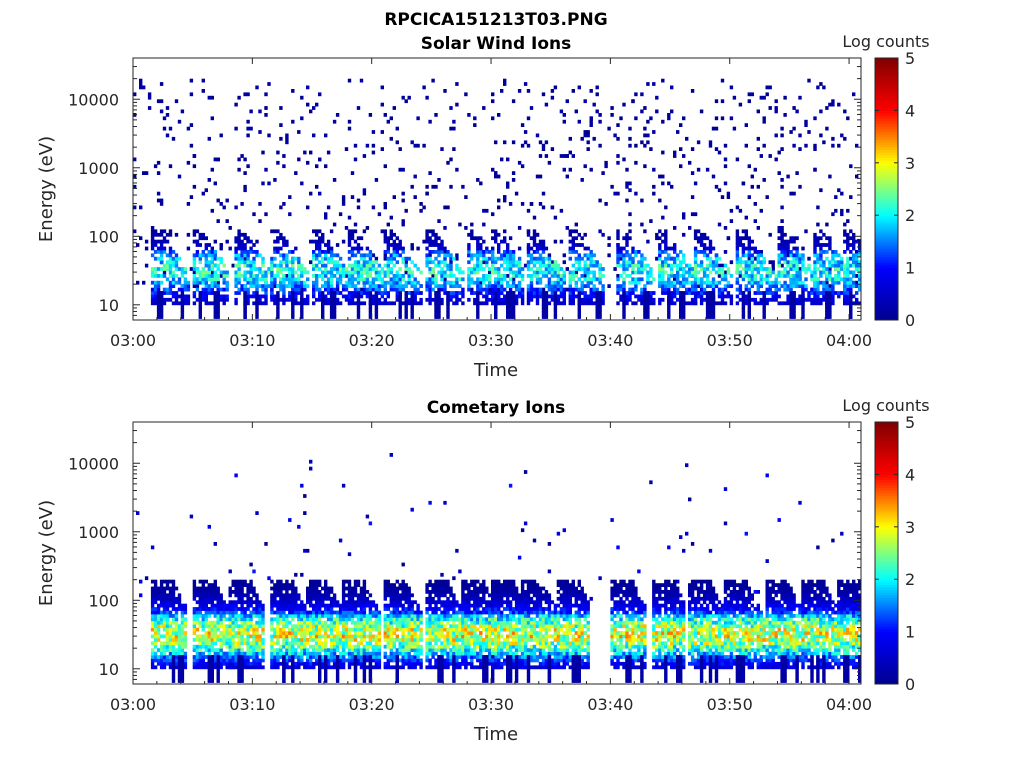 The height and width of the screenshot is (772, 1024). I want to click on colorbar-label: Log counts, so click(885, 41).